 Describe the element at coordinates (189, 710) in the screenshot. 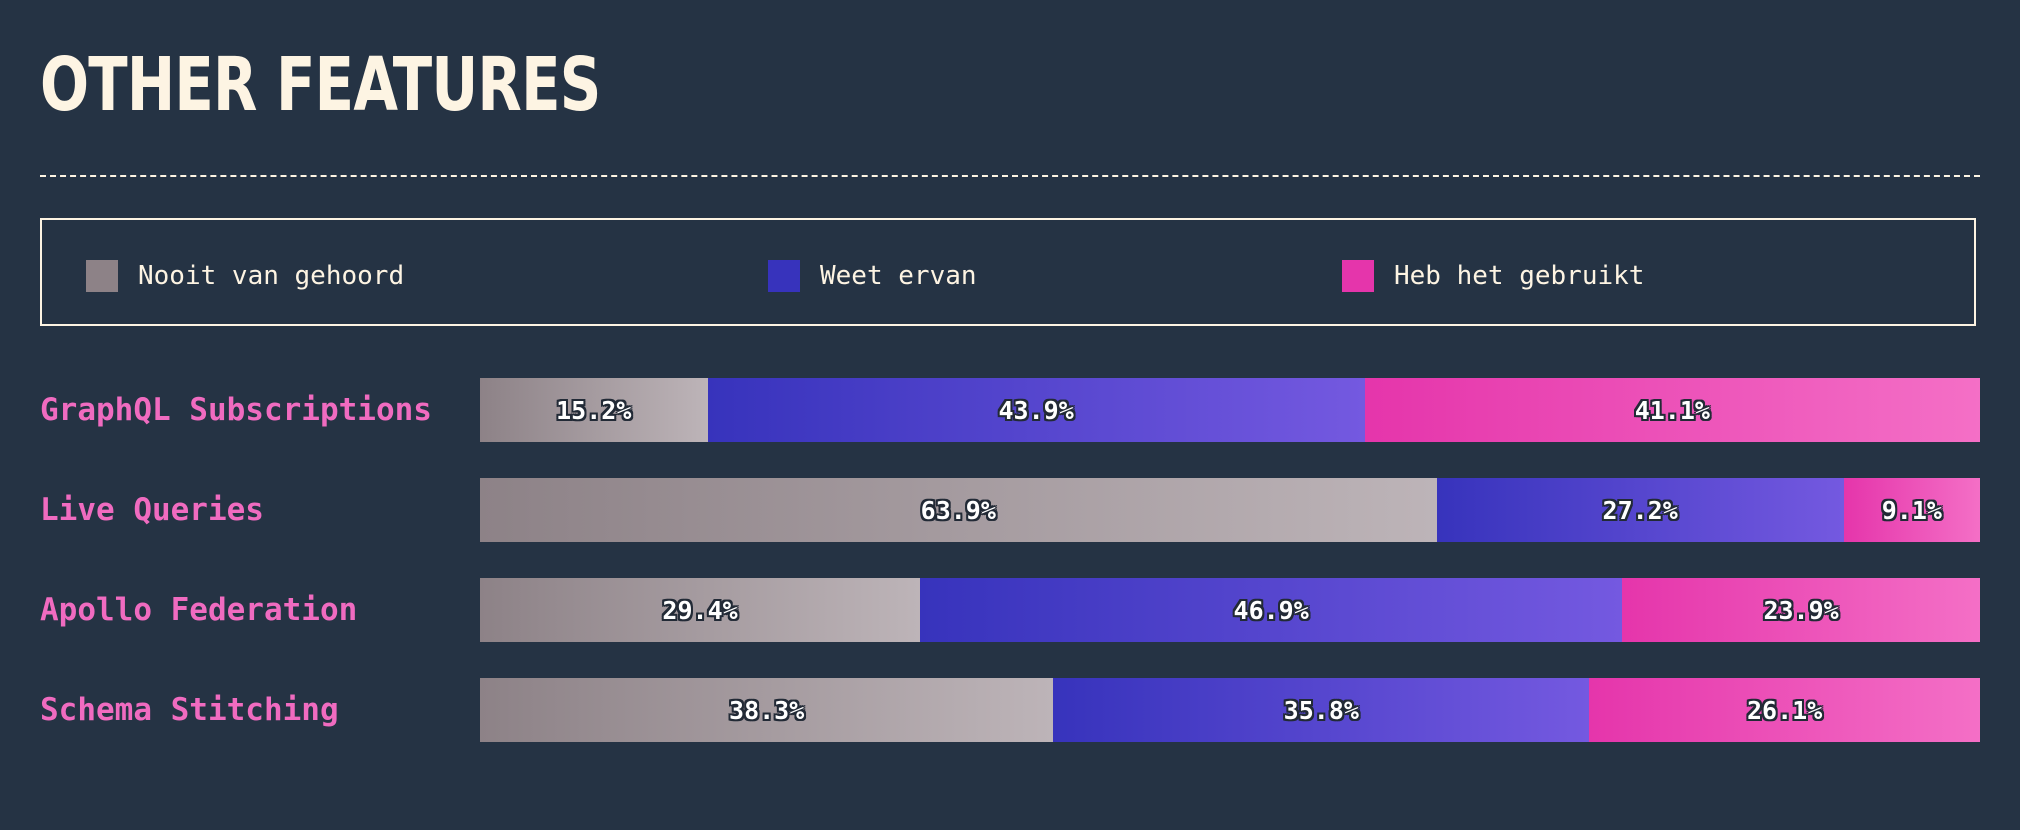

I see `row-label: Schema Stitching` at that location.